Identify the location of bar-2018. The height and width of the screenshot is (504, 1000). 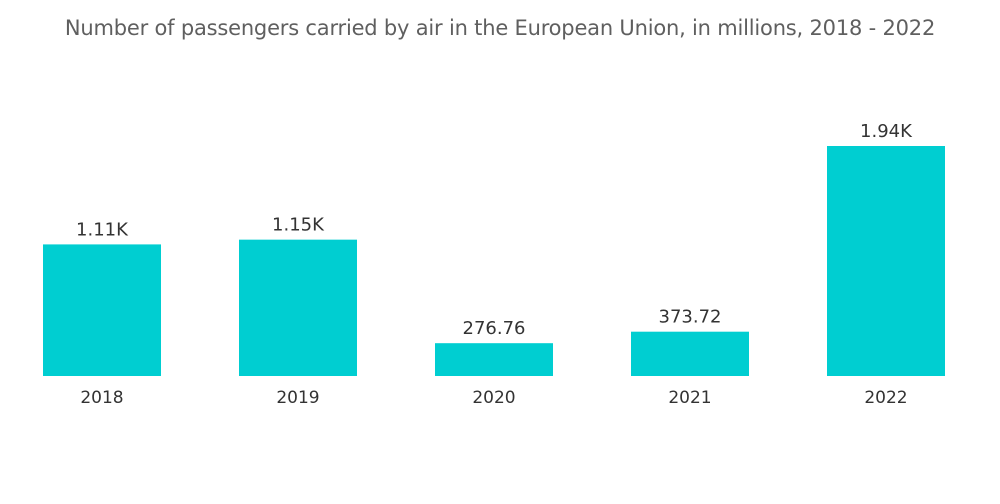
(102, 310).